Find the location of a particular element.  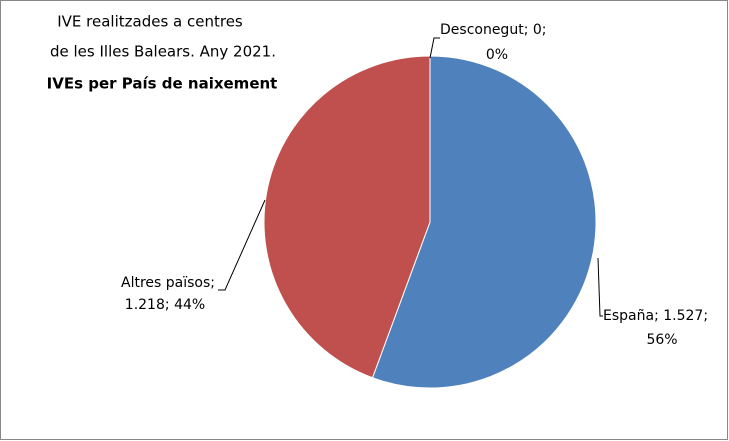

chart-title: IVE realitzades a centres is located at coordinates (150, 22).